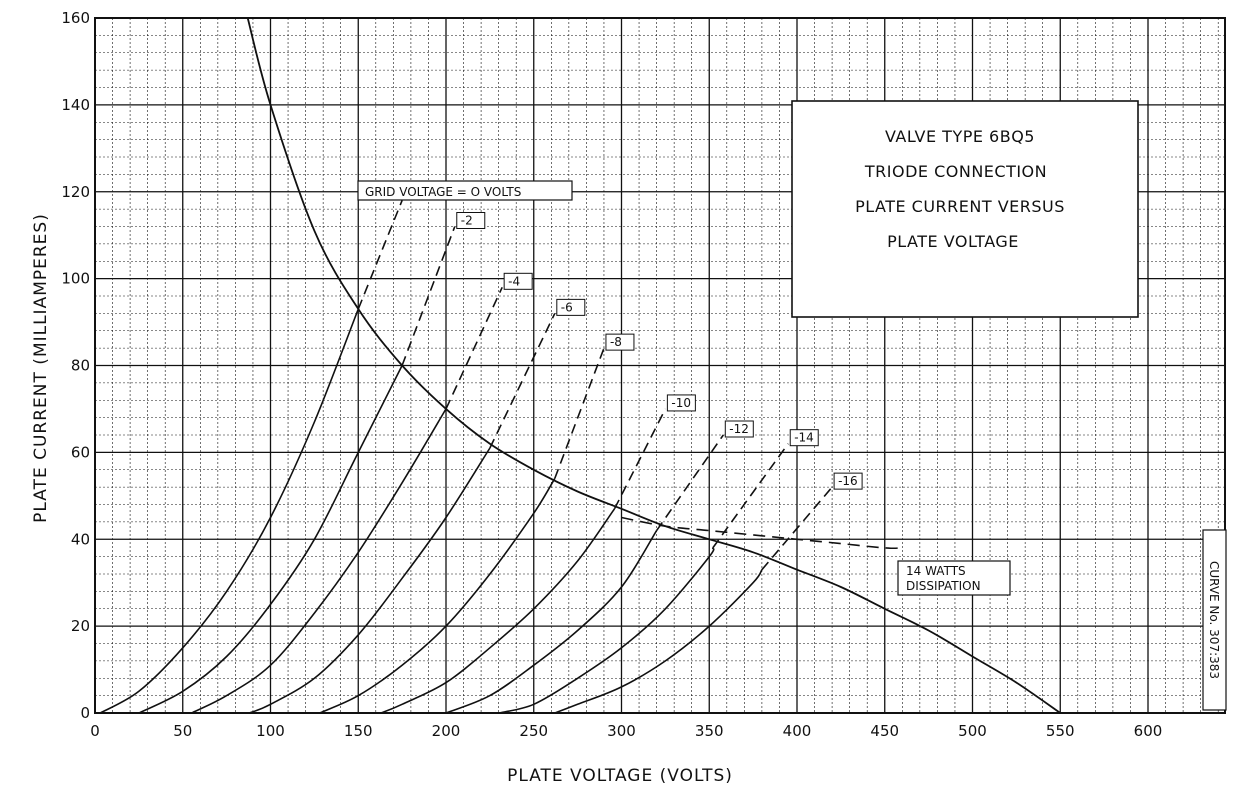 The width and height of the screenshot is (1238, 800). What do you see at coordinates (80, 366) in the screenshot?
I see `y-tick-label: 80` at bounding box center [80, 366].